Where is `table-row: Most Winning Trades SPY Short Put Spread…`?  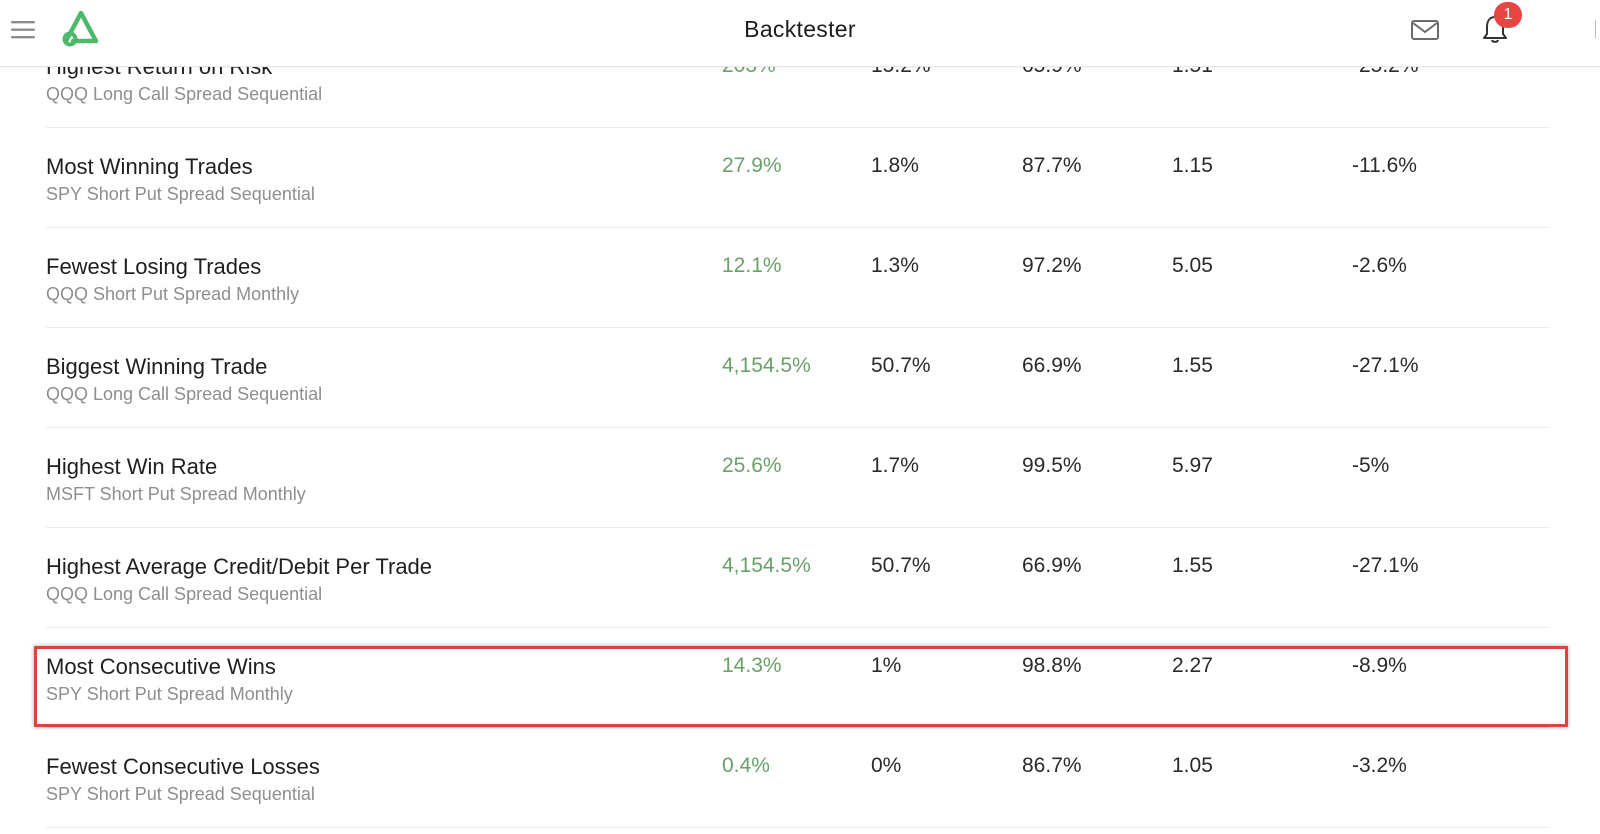
table-row: Most Winning Trades SPY Short Put Spread… is located at coordinates (798, 178).